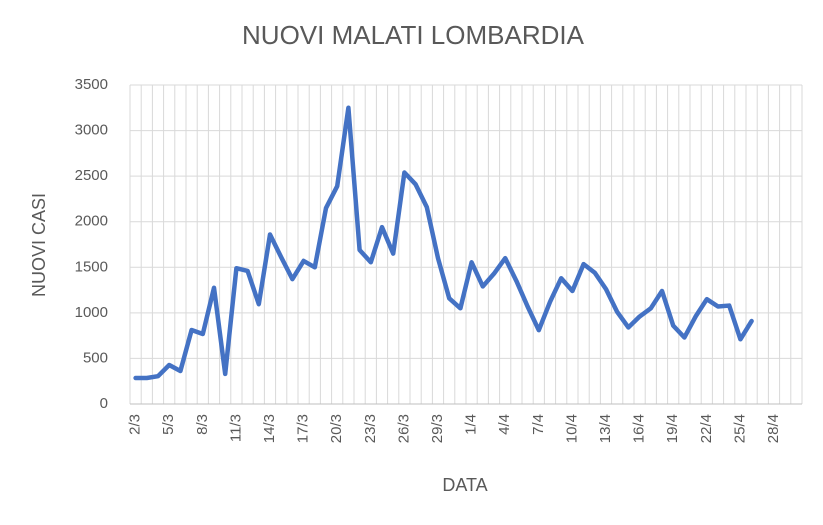 This screenshot has width=823, height=525. Describe the element at coordinates (91, 84) in the screenshot. I see `y-tick-label: 3500` at that location.